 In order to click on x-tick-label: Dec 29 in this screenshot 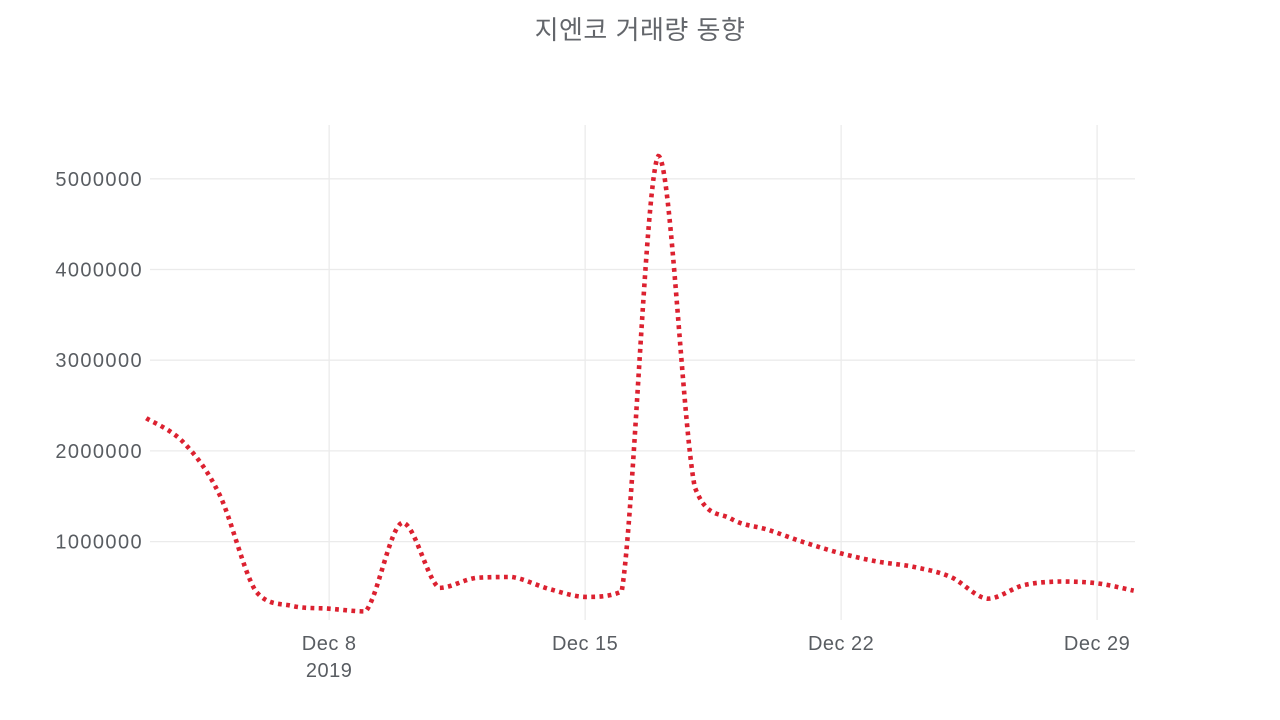, I will do `click(1097, 644)`.